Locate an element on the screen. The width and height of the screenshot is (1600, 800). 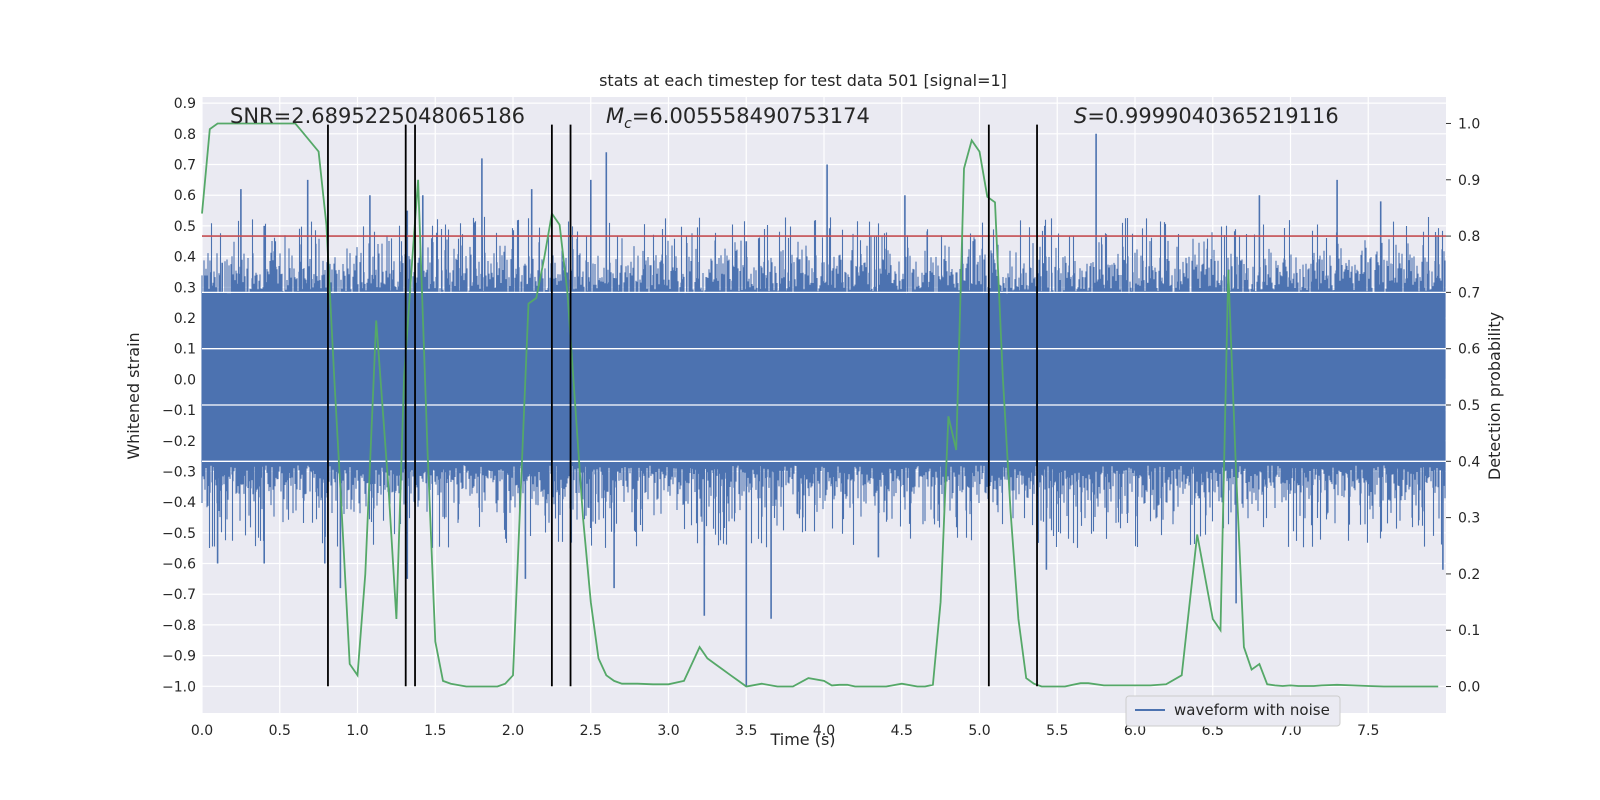
x-axis-label: Time (s) is located at coordinates (802, 739).